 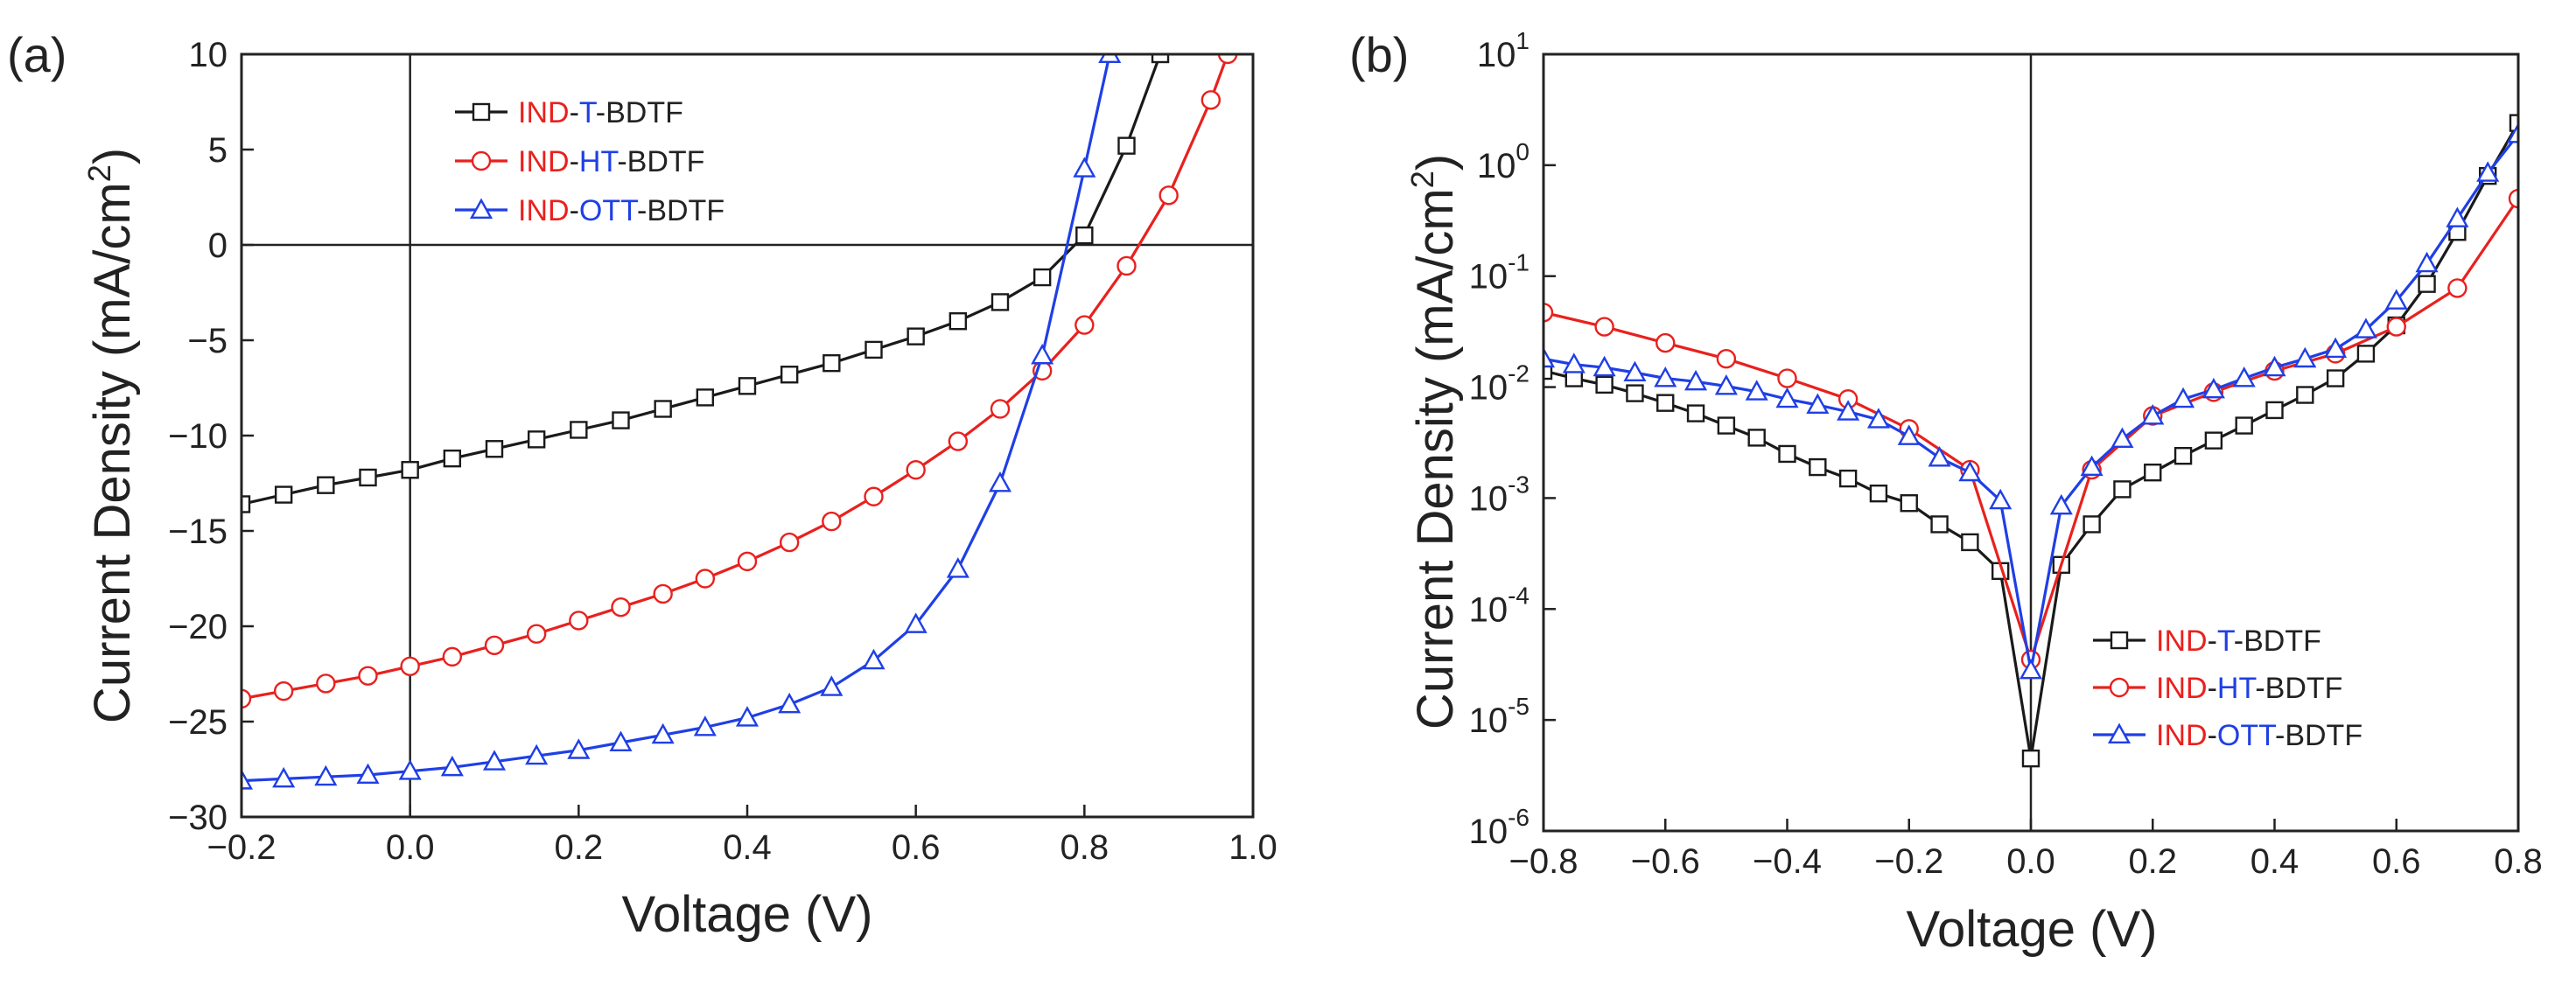 I want to click on y-tick-label: 10¹, so click(x=1503, y=50).